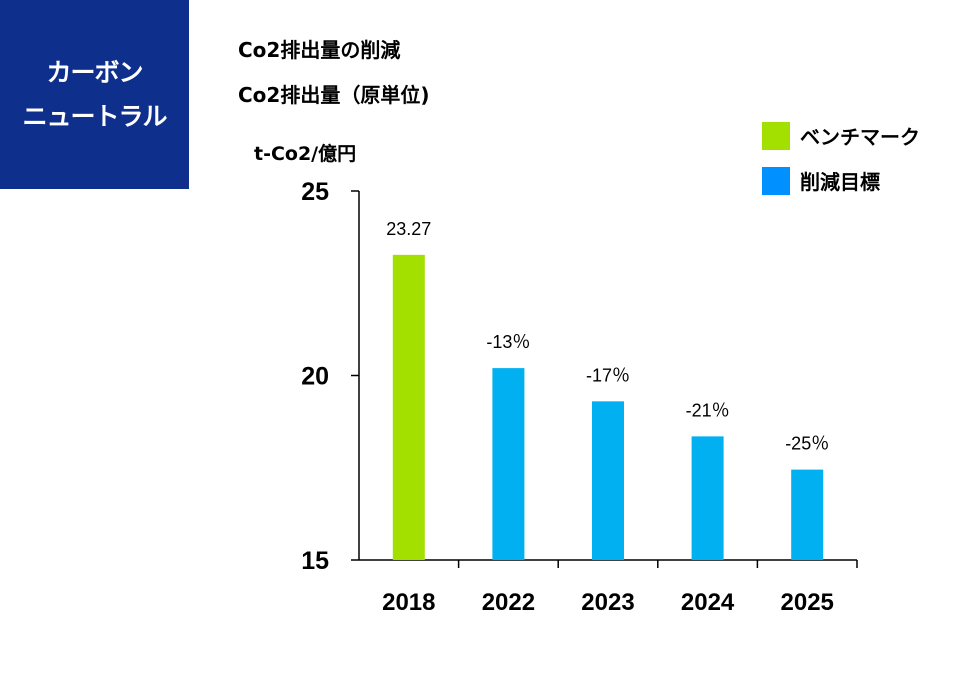 The height and width of the screenshot is (673, 960). What do you see at coordinates (408, 602) in the screenshot?
I see `x-category-label-2018: 2018` at bounding box center [408, 602].